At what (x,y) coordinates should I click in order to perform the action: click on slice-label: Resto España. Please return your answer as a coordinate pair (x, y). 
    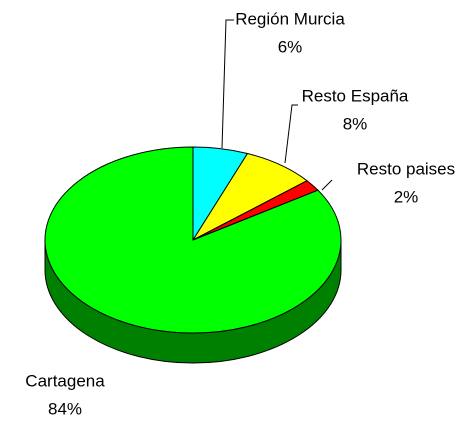
    Looking at the image, I should click on (355, 95).